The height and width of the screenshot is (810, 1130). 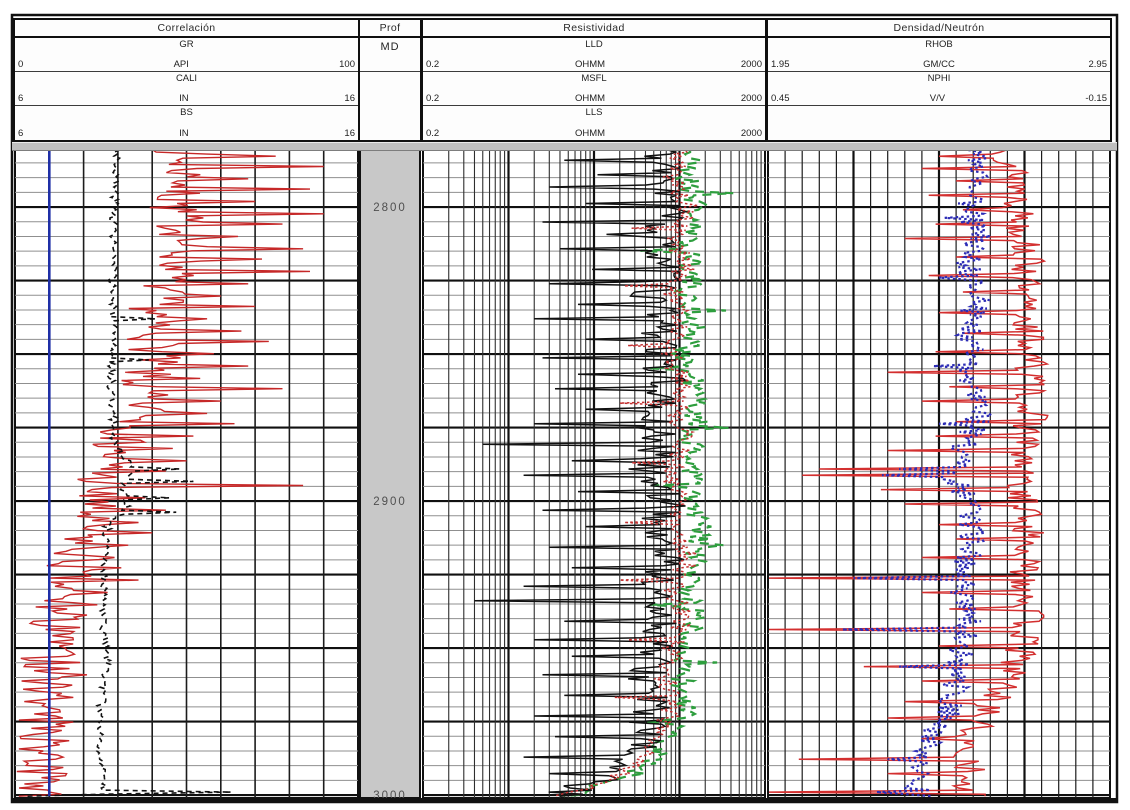 I want to click on curve-header-rhob: RHOB 1.95 GM/CC 2.95, so click(x=939, y=55).